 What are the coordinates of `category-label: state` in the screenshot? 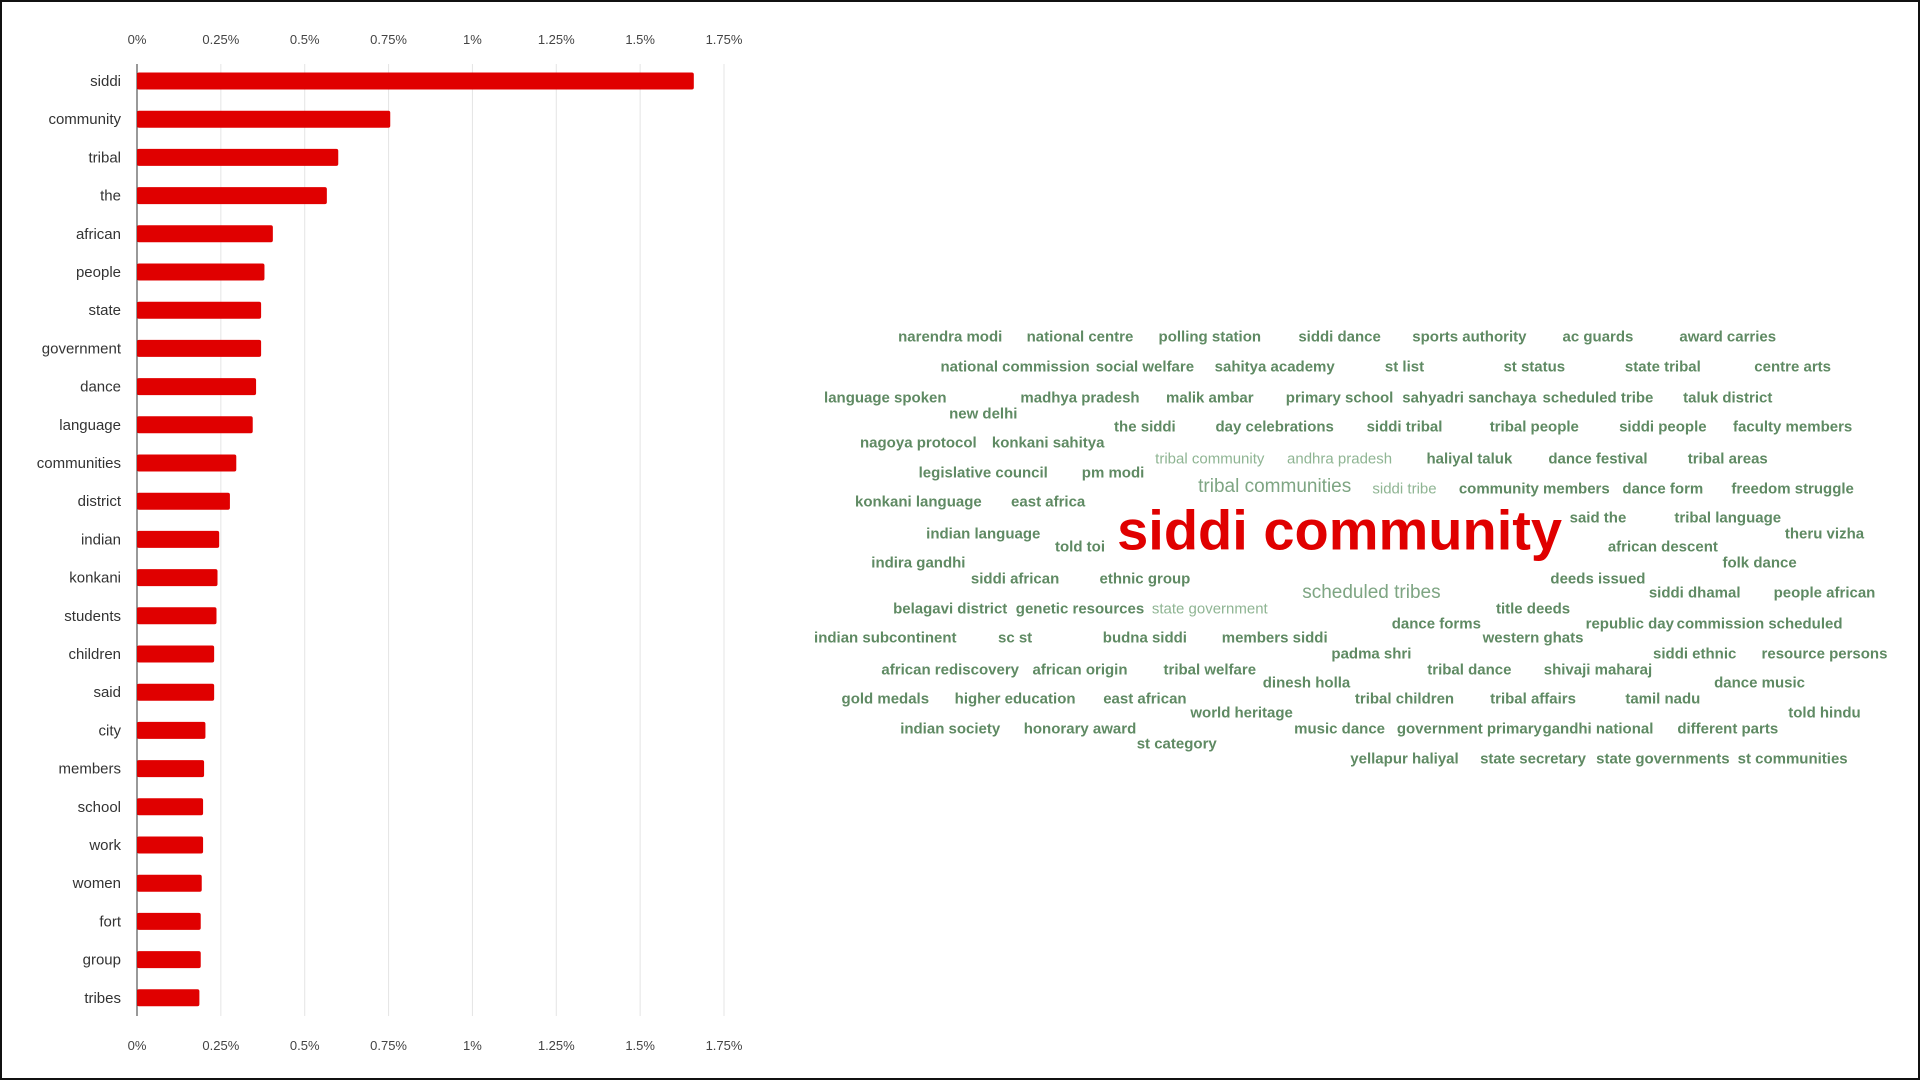 It's located at (104, 310).